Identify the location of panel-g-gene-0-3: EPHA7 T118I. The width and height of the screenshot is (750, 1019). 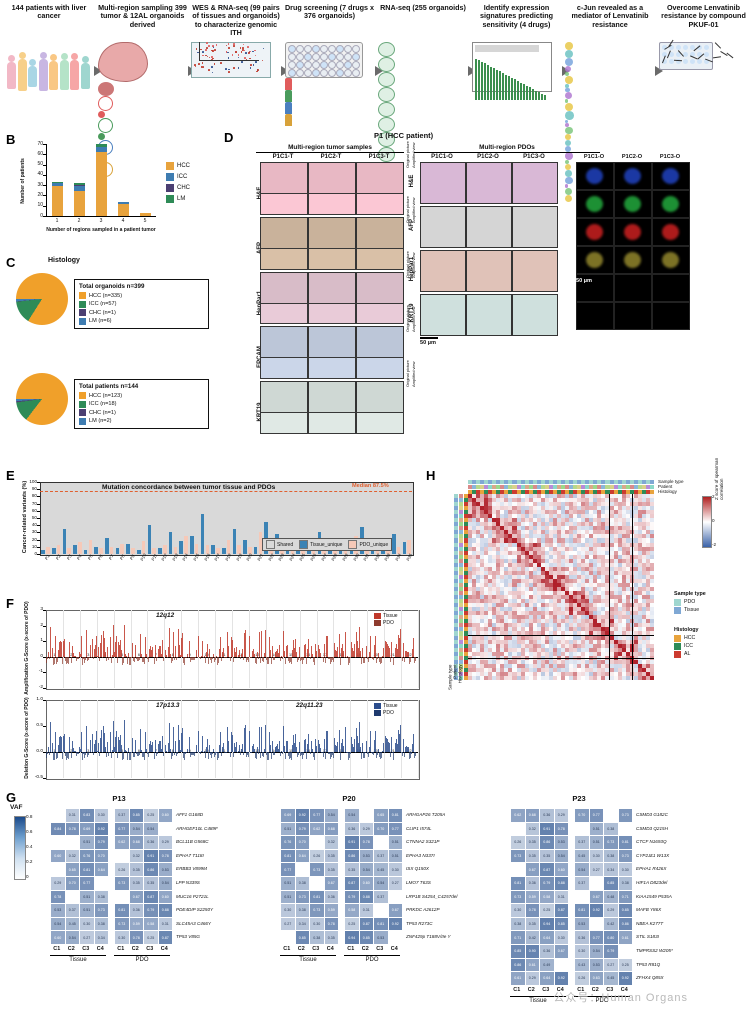
(190, 855).